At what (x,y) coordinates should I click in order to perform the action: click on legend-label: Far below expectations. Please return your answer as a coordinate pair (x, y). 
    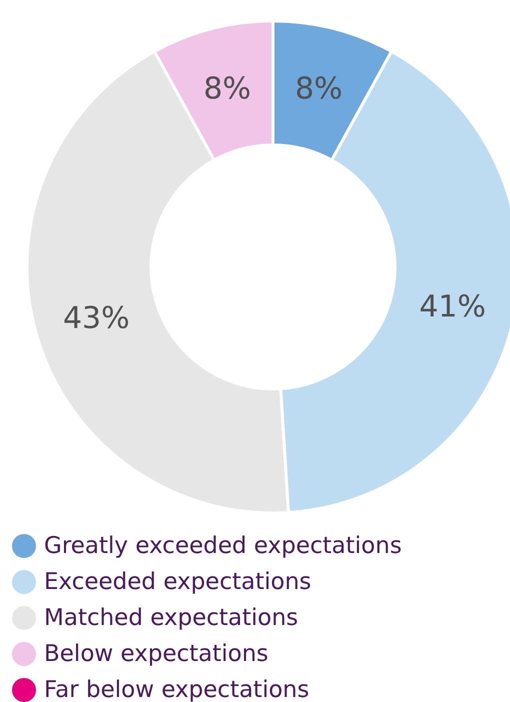
    Looking at the image, I should click on (177, 689).